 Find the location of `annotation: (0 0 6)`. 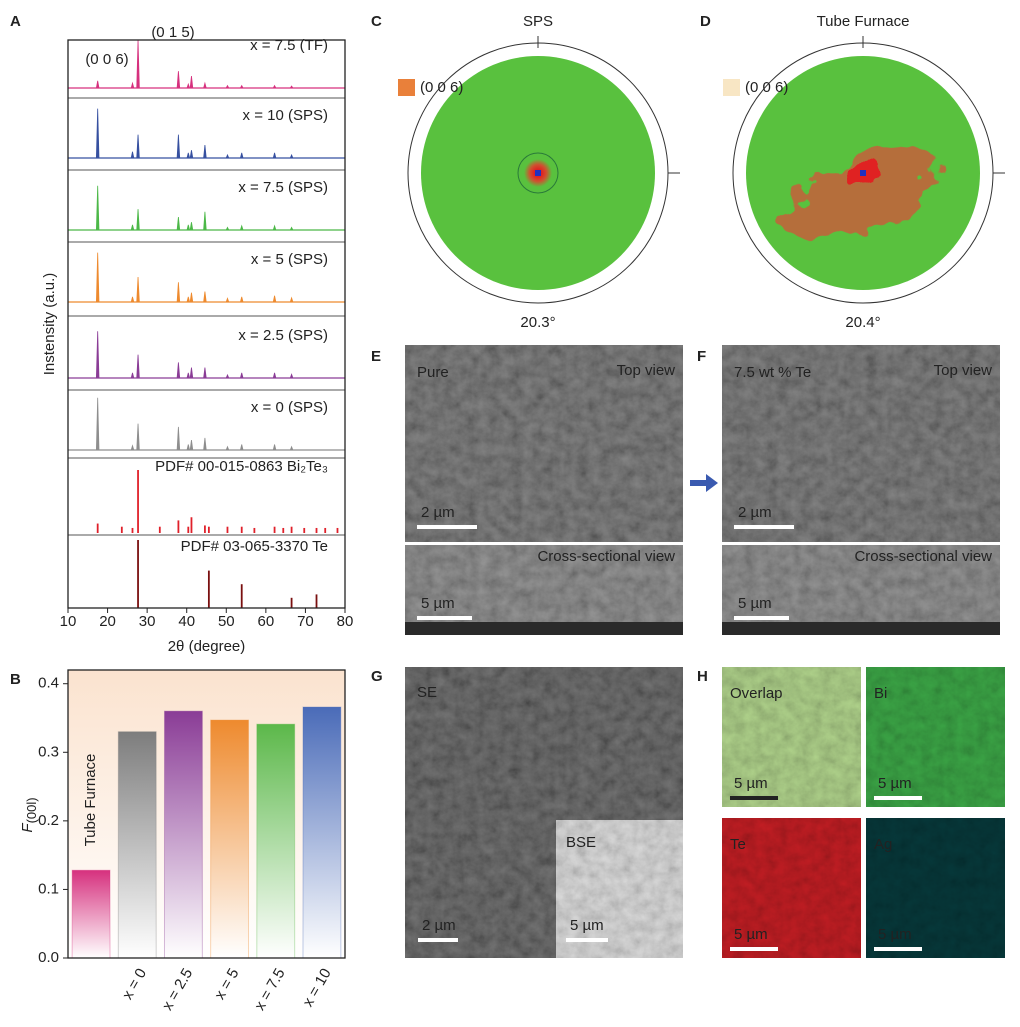

annotation: (0 0 6) is located at coordinates (106, 59).